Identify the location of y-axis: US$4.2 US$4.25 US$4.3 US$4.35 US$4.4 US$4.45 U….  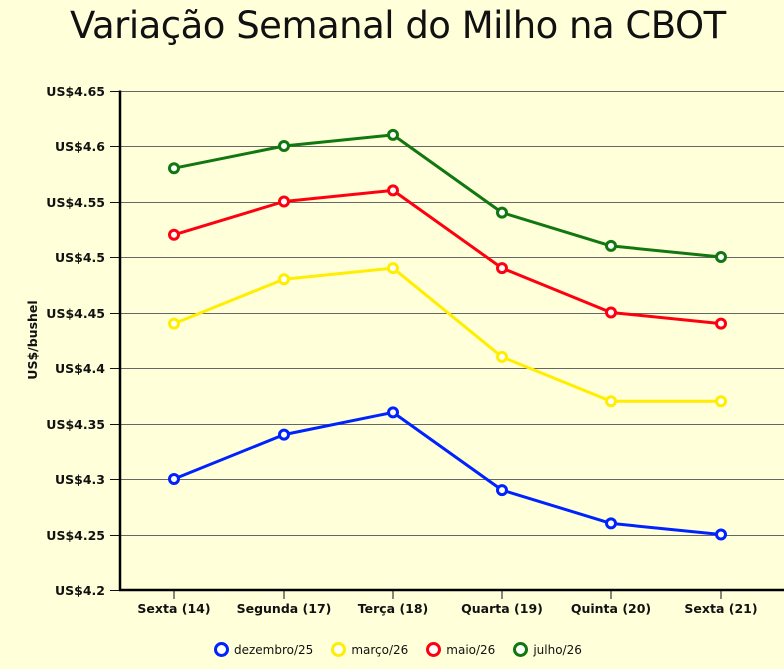
(84, 341).